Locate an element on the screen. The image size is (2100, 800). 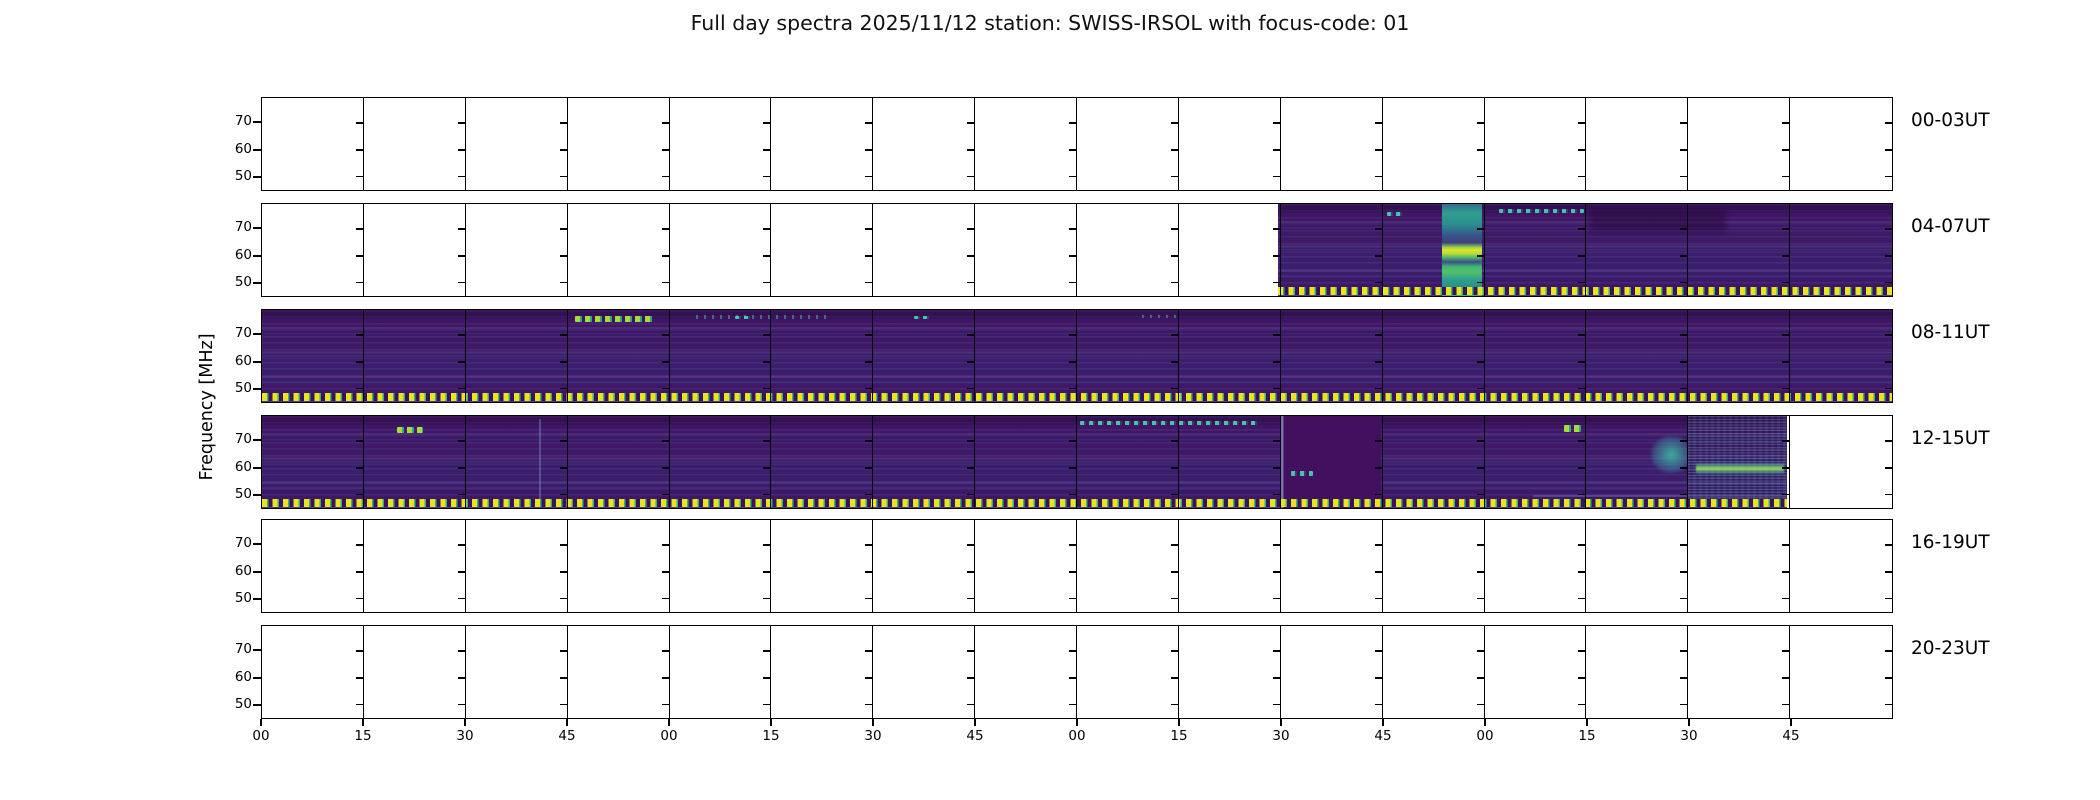
x-tick-label: 00 is located at coordinates (261, 736).